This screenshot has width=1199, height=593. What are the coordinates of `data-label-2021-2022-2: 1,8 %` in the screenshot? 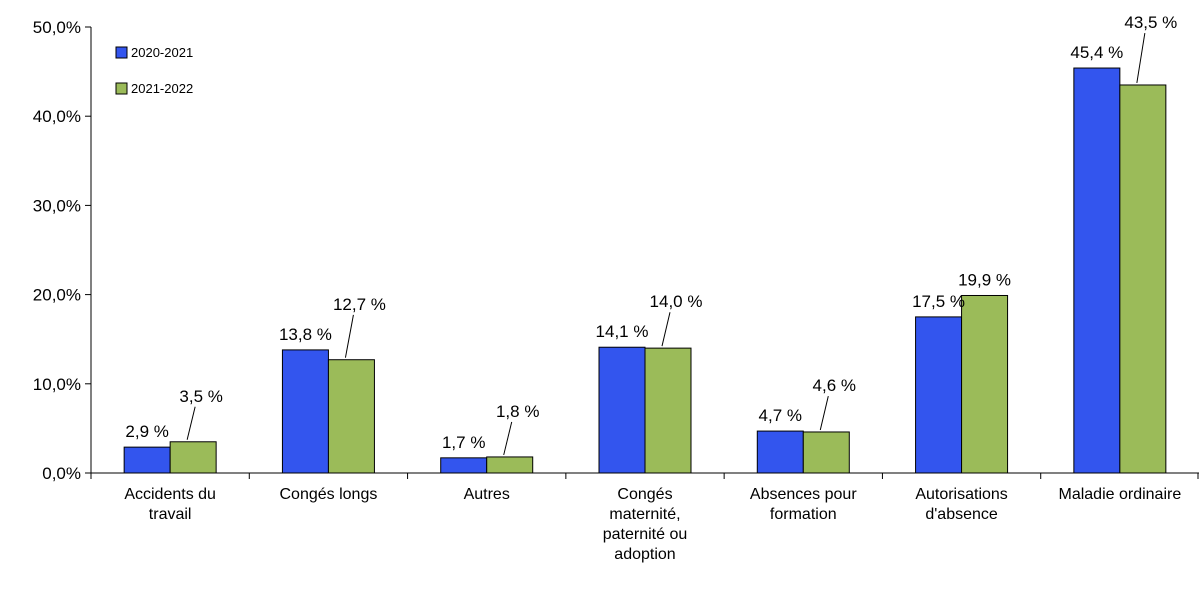 It's located at (517, 411).